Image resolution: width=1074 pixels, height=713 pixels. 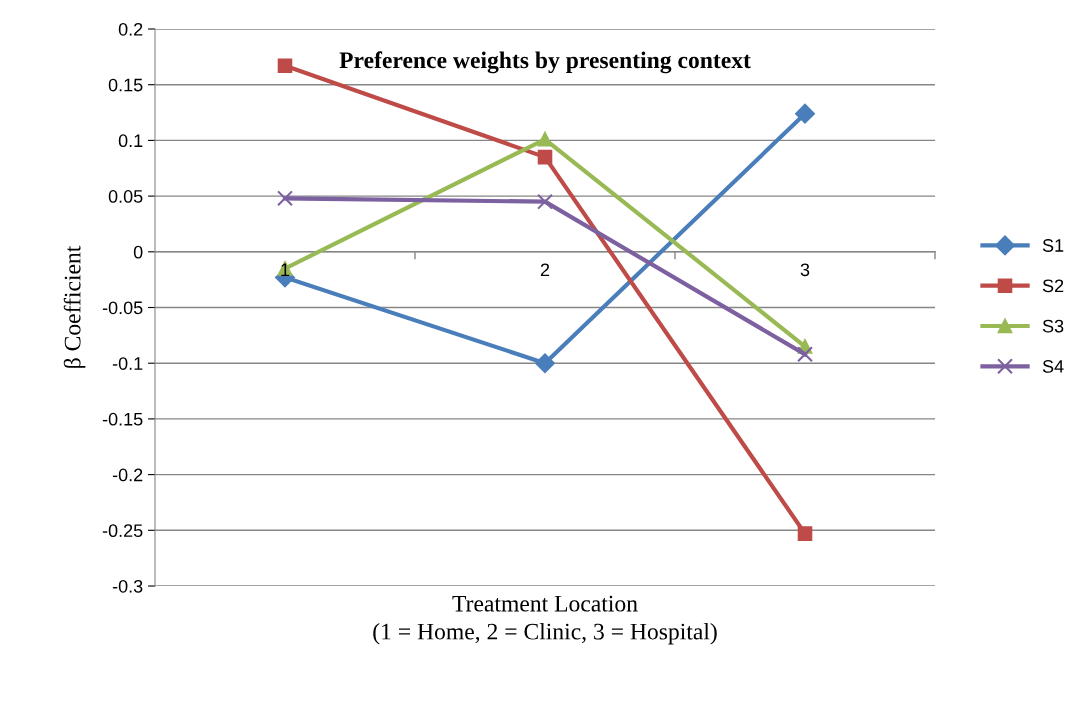 I want to click on x-tick-label: 1, so click(x=285, y=269).